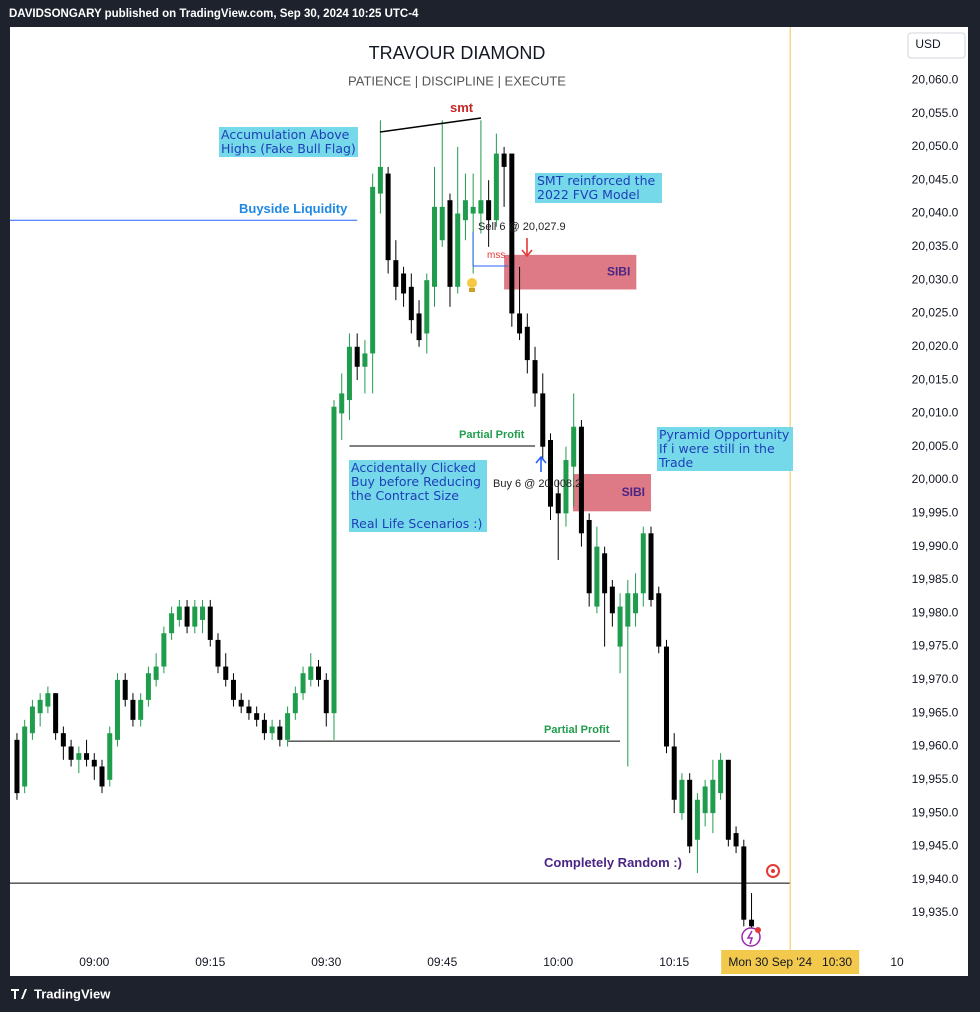 This screenshot has height=1012, width=980. I want to click on y-tick-label: 20,050.0, so click(935, 146).